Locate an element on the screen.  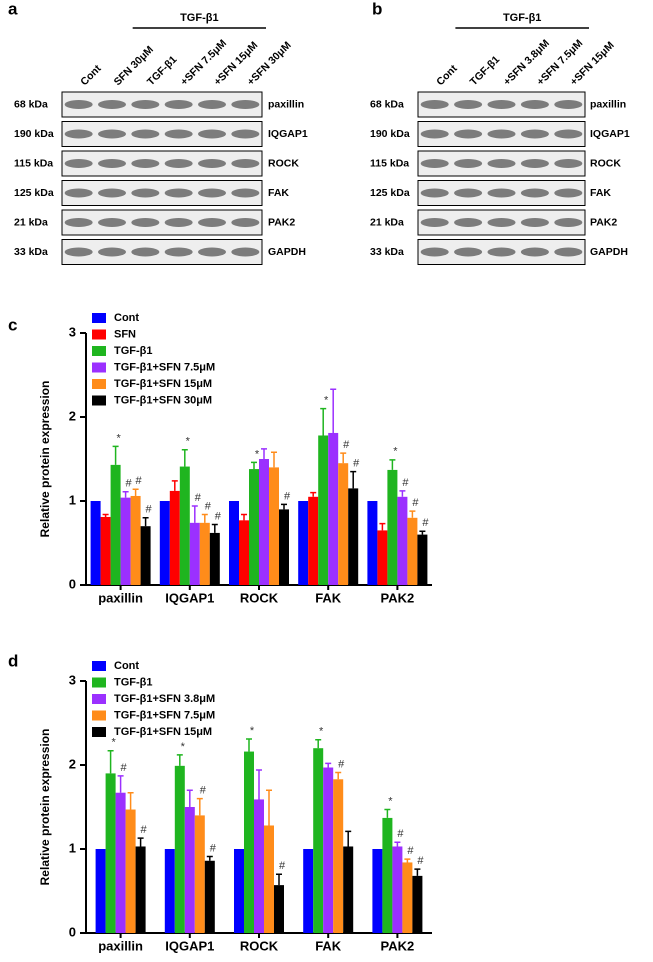
x-tick-label: IQGAP1 is located at coordinates (189, 945).